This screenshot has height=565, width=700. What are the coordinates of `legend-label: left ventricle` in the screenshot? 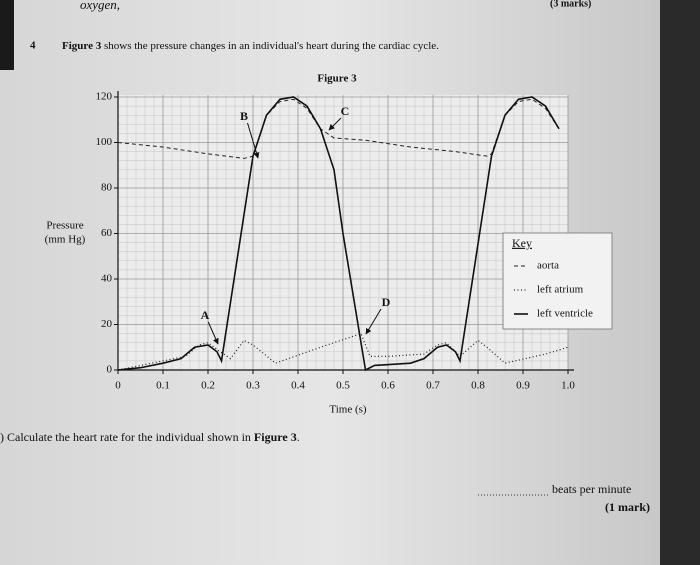 It's located at (565, 314).